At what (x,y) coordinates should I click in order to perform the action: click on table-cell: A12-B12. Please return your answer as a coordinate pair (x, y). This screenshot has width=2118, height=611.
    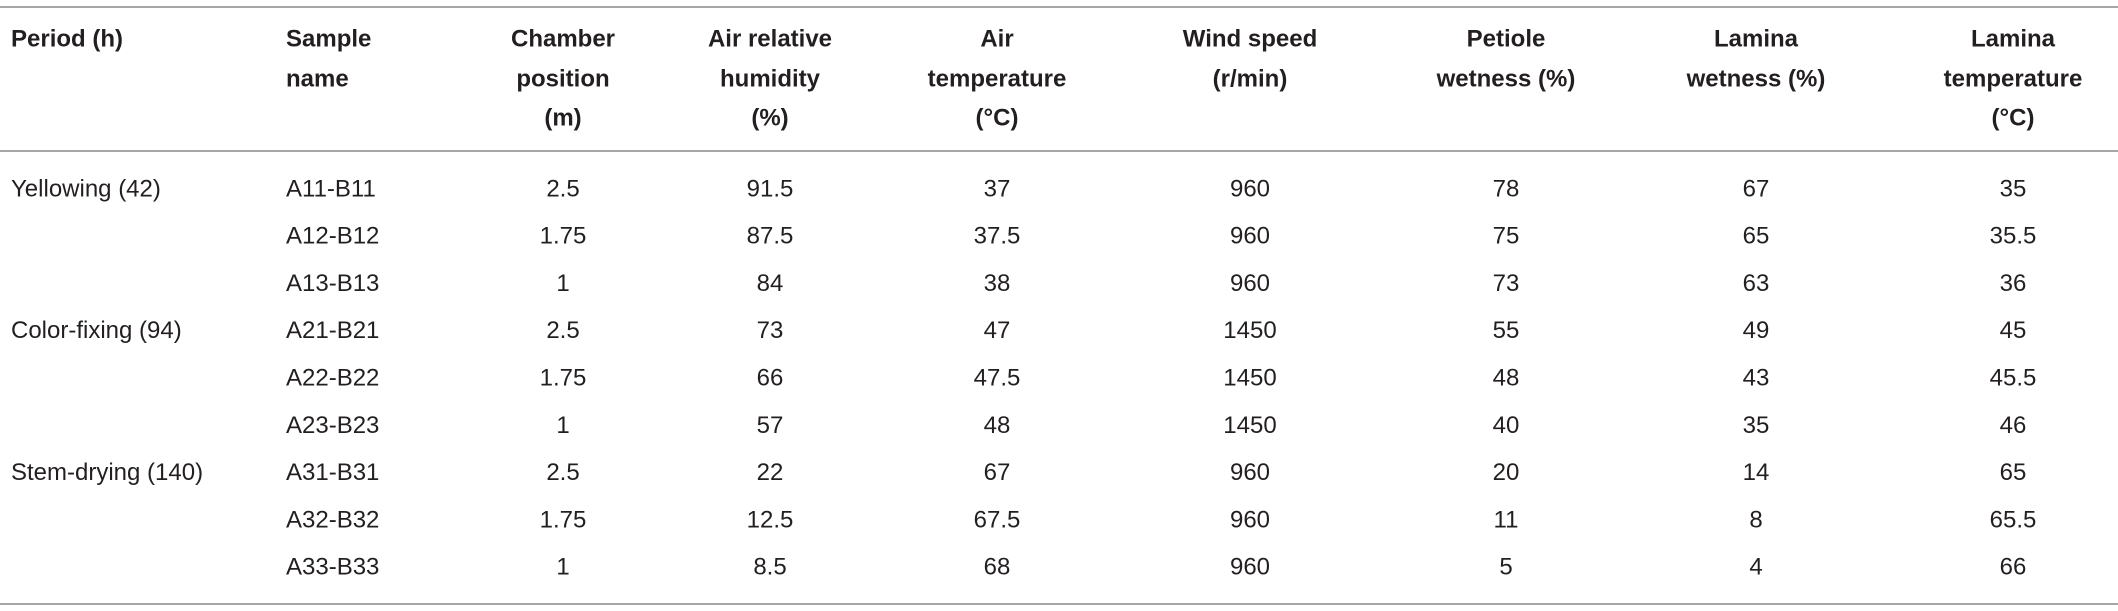
    Looking at the image, I should click on (332, 236).